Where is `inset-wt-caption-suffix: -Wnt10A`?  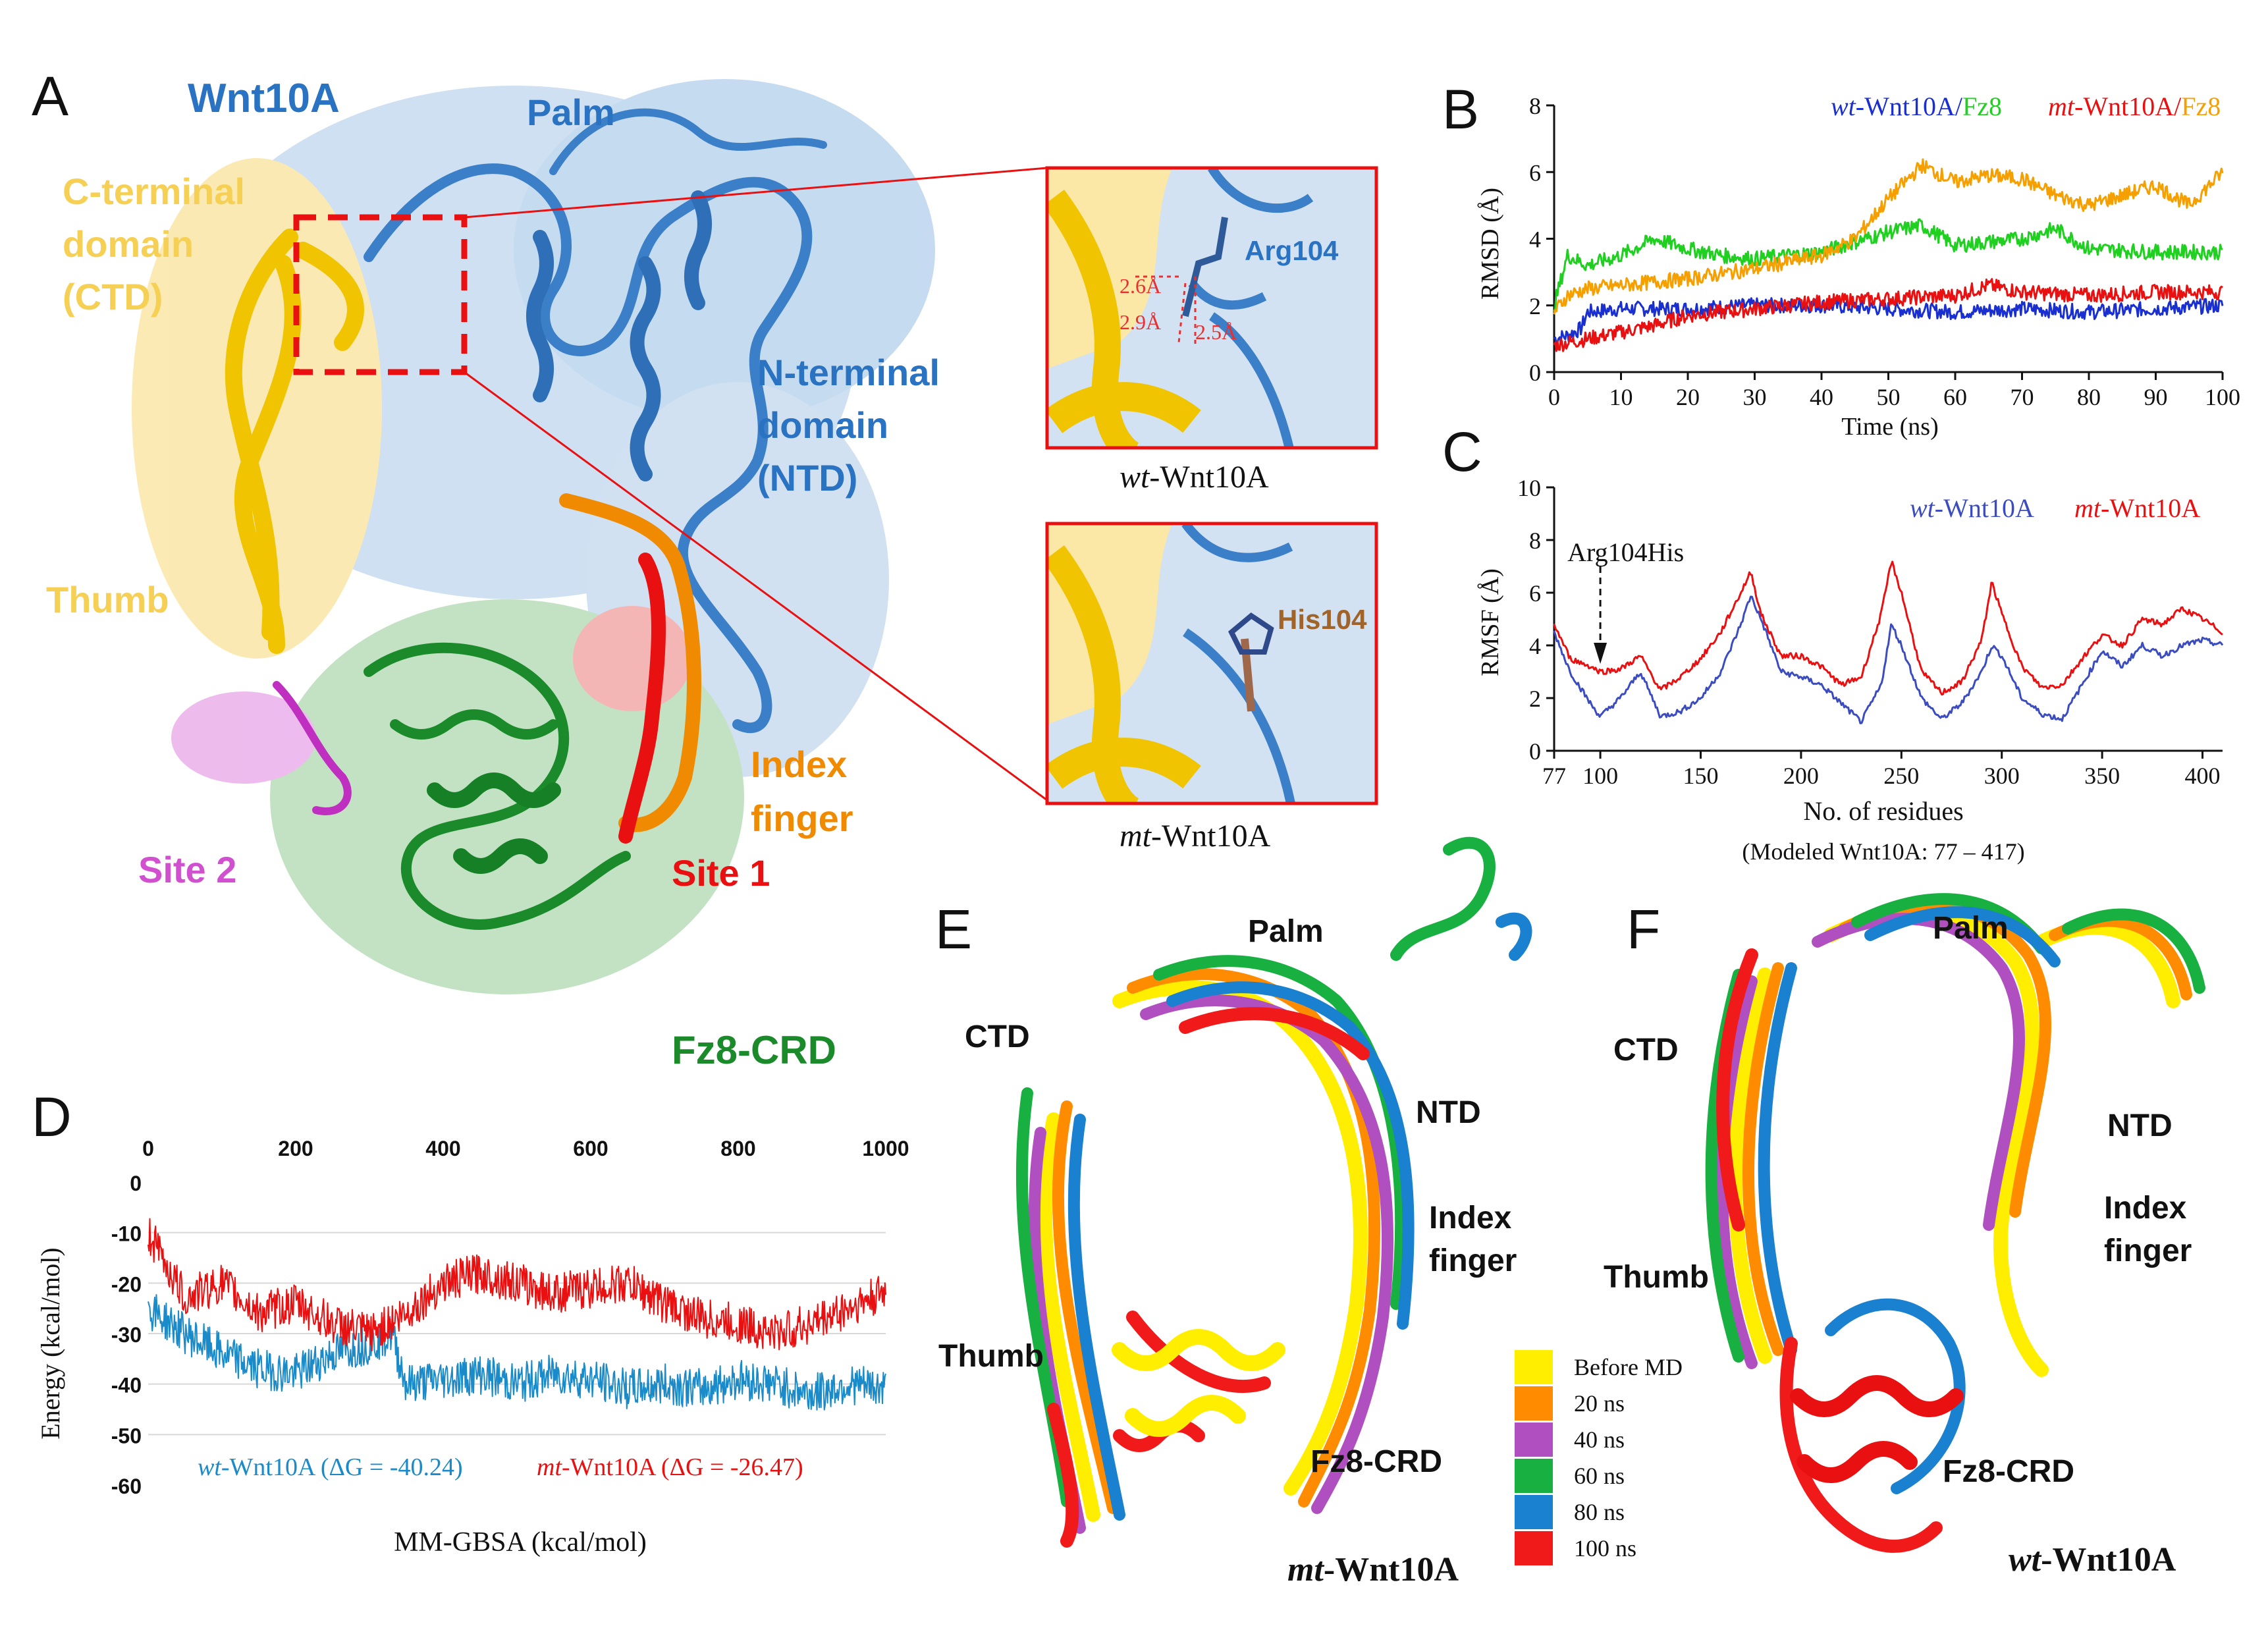 inset-wt-caption-suffix: -Wnt10A is located at coordinates (1209, 477).